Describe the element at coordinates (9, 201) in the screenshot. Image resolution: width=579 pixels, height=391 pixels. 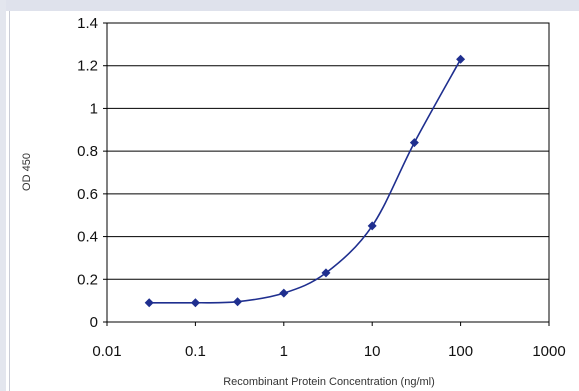
I see `frame-divider` at that location.